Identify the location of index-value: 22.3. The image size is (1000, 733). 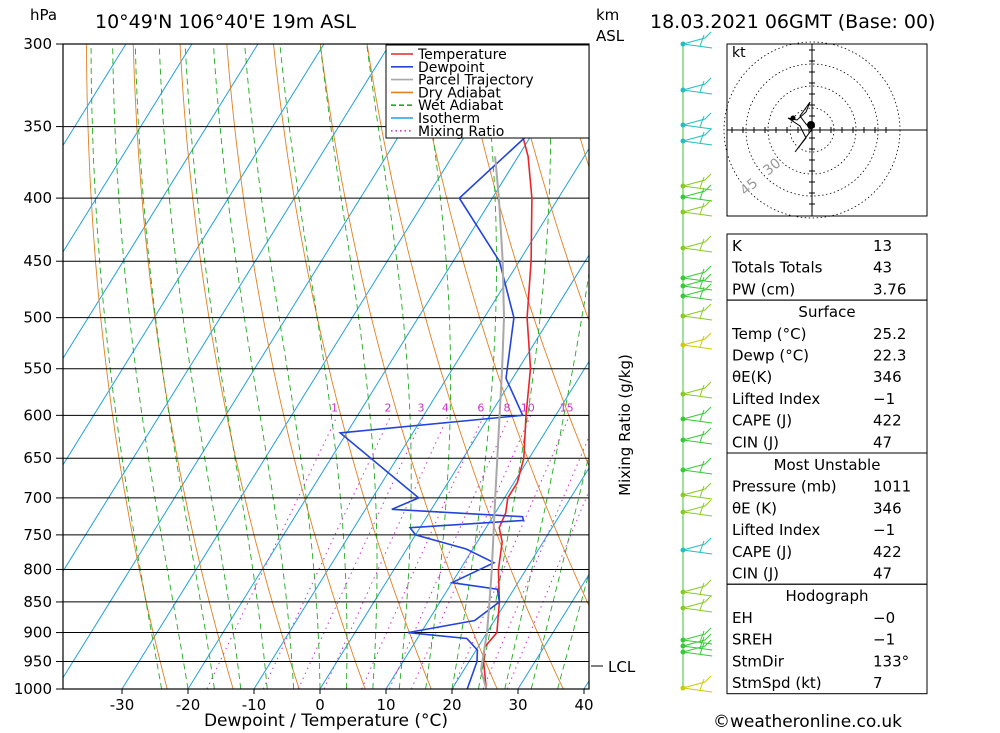
(889, 356).